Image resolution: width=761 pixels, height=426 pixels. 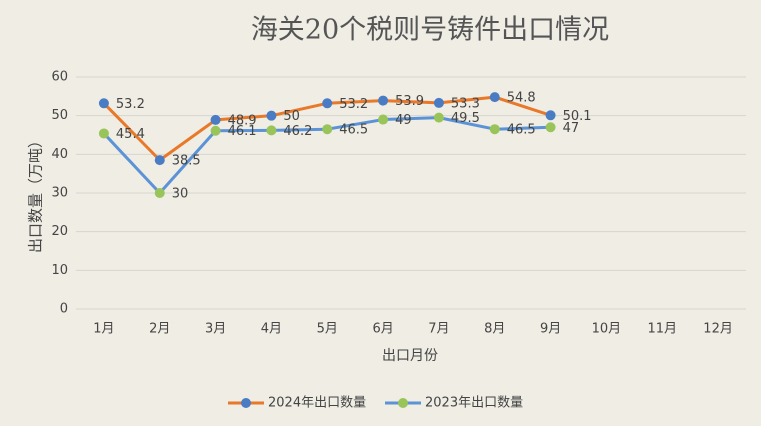 What do you see at coordinates (521, 98) in the screenshot?
I see `data-label: 54.8` at bounding box center [521, 98].